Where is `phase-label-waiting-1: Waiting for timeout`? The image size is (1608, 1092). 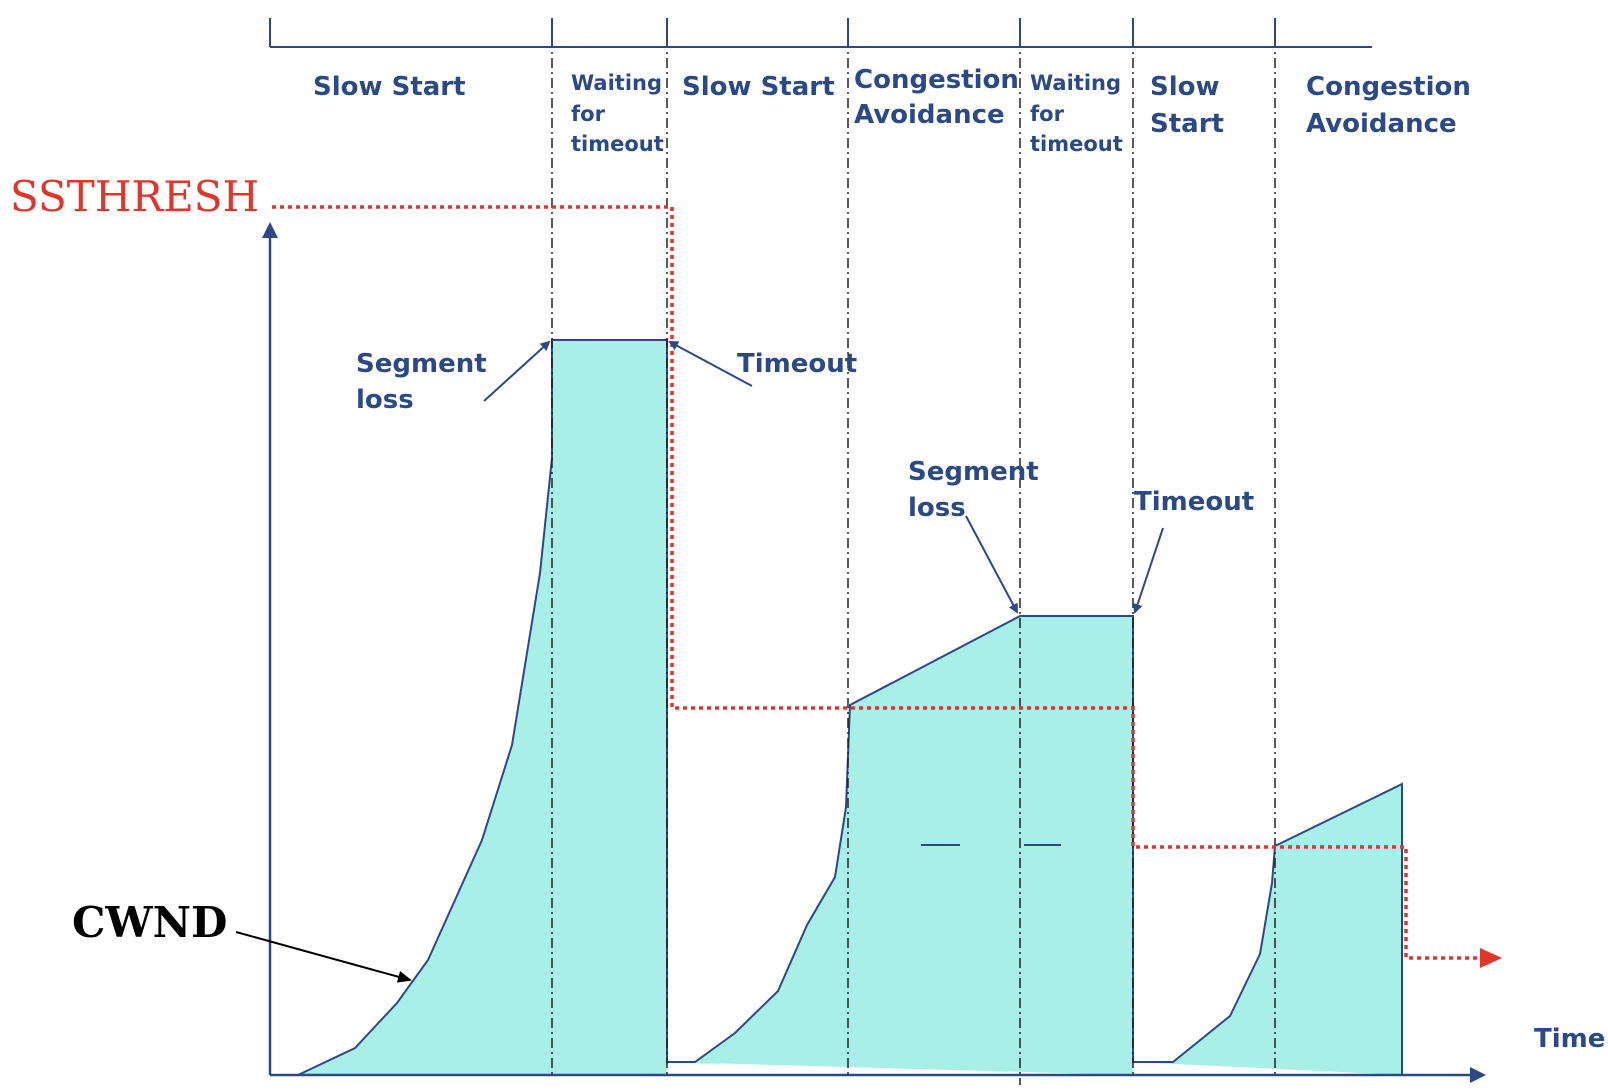 phase-label-waiting-1: Waiting for timeout is located at coordinates (620, 113).